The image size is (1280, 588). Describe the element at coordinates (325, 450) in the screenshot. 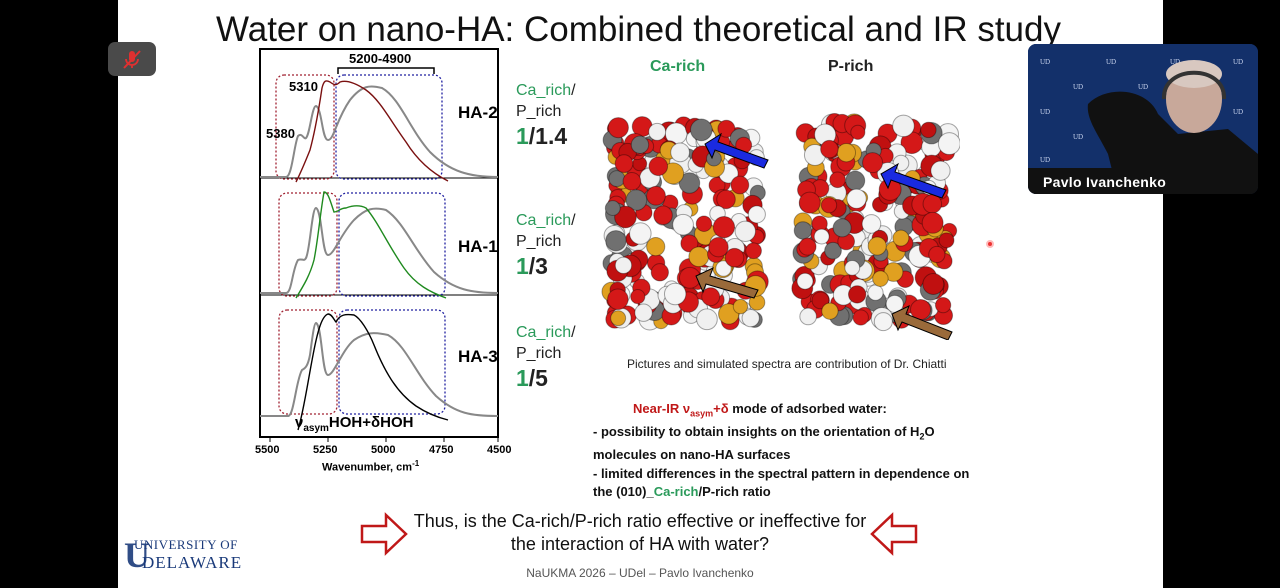

I see `x-tick-5250: 5250` at that location.